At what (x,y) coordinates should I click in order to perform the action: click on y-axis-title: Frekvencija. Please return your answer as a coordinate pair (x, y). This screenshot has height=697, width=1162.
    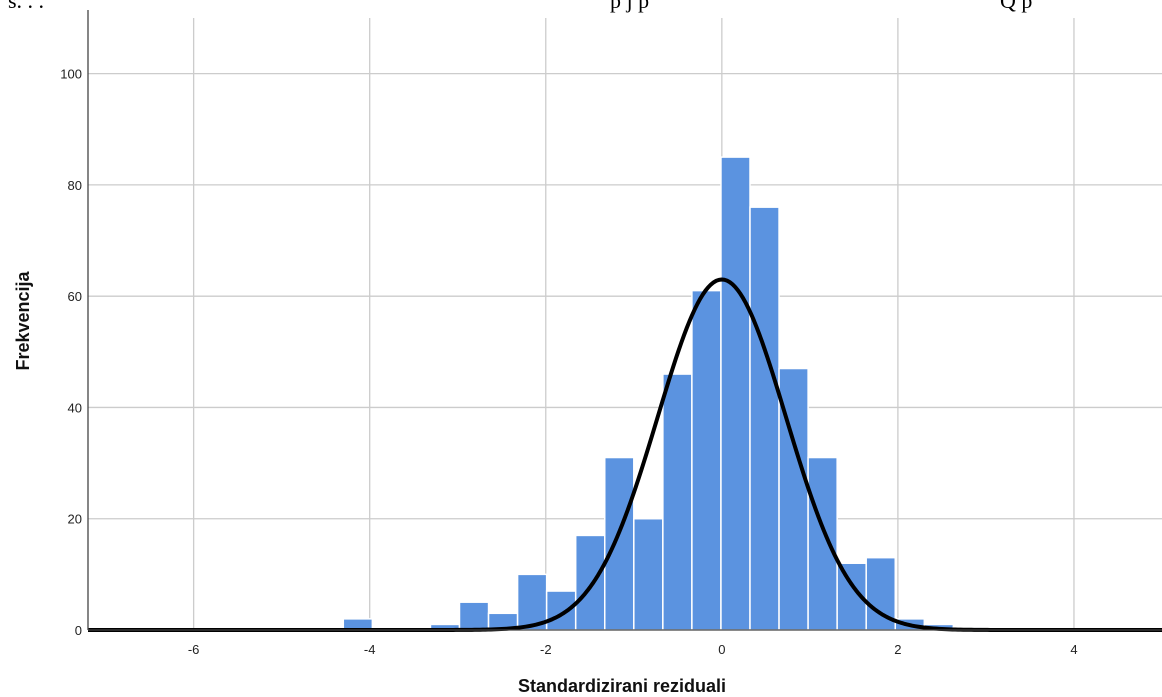
    Looking at the image, I should click on (23, 320).